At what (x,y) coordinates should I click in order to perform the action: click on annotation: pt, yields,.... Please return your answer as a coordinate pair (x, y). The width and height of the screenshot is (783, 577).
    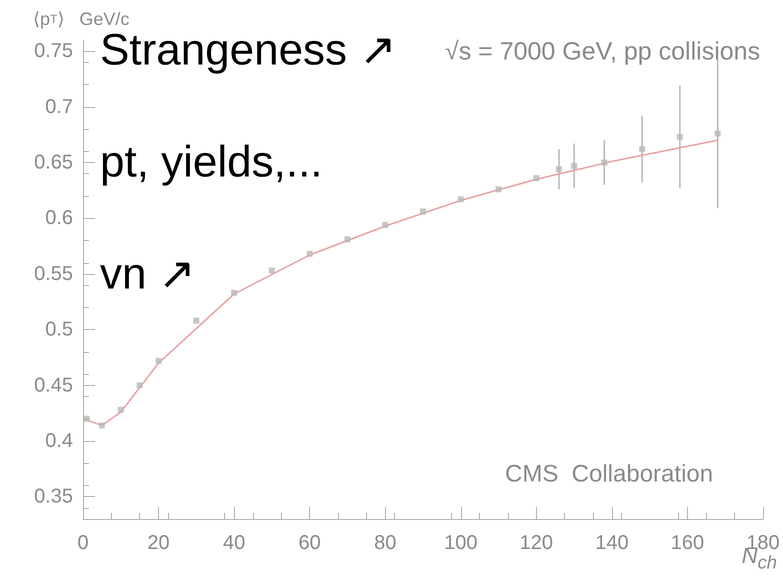
    Looking at the image, I should click on (211, 162).